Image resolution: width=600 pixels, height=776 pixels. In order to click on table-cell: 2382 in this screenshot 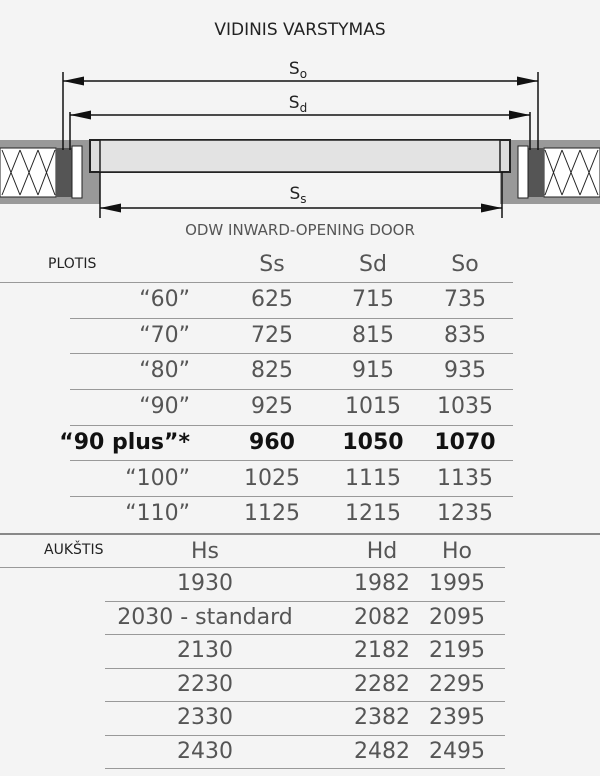, I will do `click(382, 717)`.